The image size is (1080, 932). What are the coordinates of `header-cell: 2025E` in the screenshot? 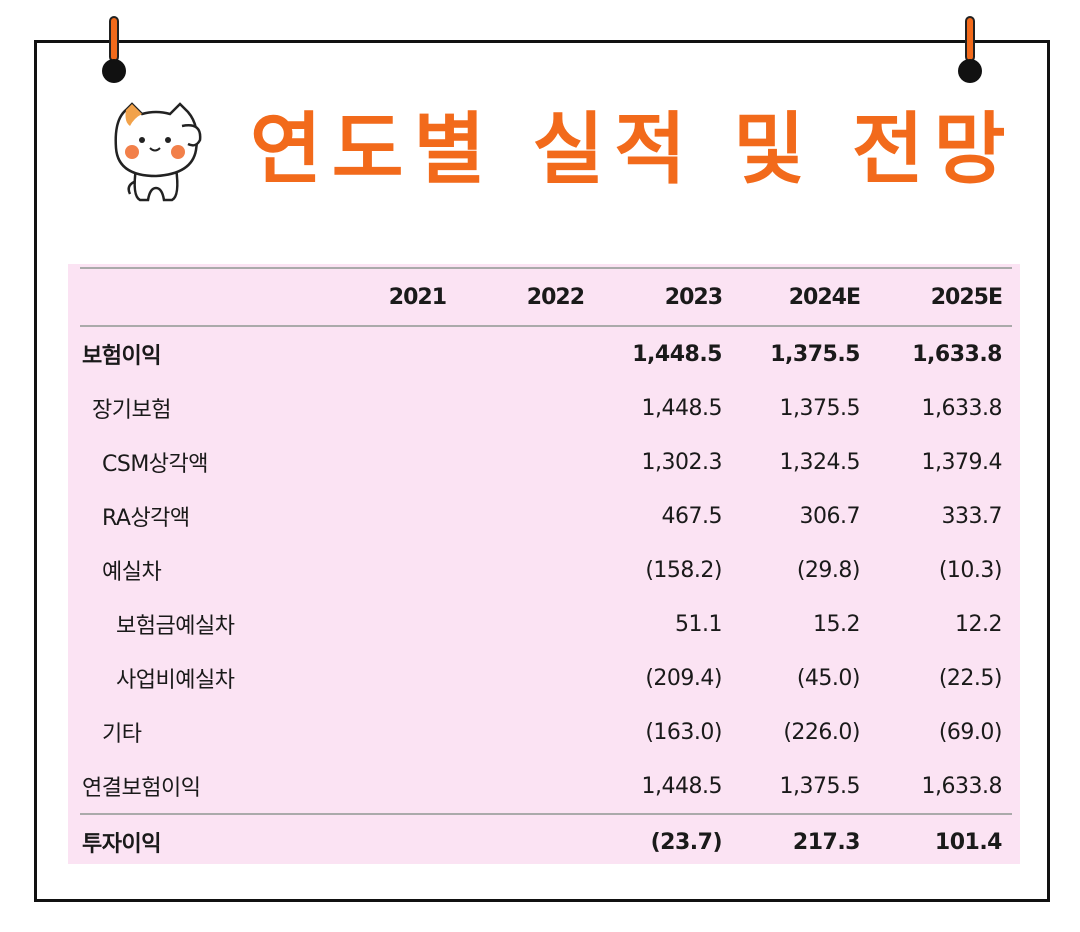 It's located at (941, 297).